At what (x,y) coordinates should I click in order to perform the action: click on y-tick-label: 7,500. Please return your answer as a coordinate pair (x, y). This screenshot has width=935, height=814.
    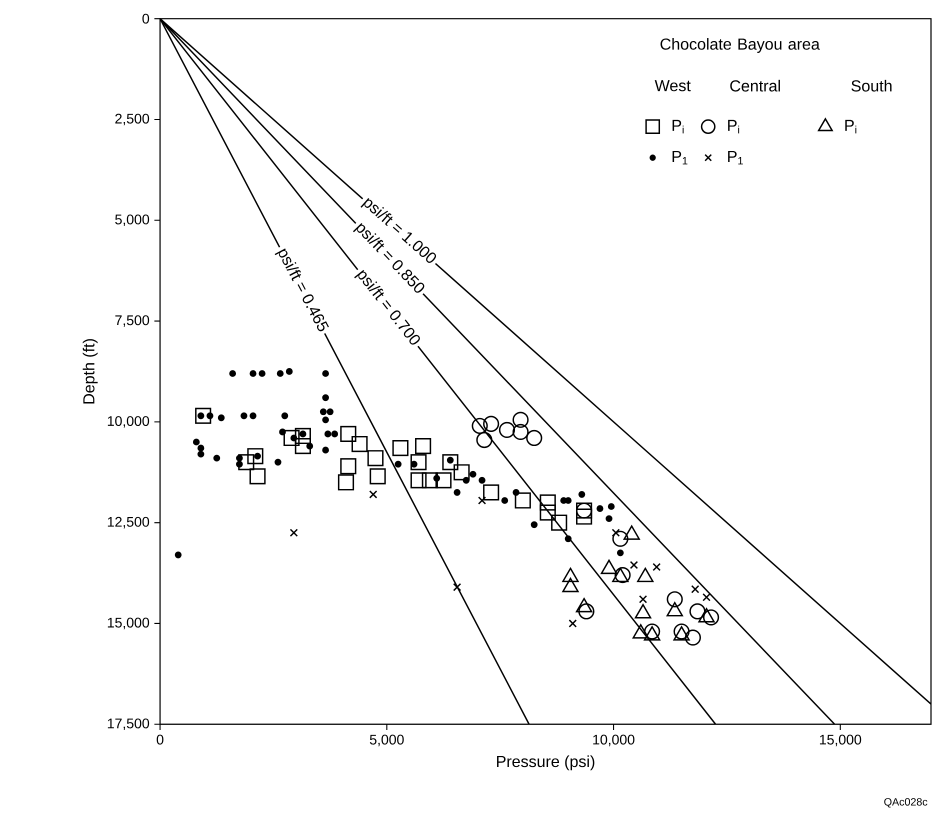
    Looking at the image, I should click on (132, 321).